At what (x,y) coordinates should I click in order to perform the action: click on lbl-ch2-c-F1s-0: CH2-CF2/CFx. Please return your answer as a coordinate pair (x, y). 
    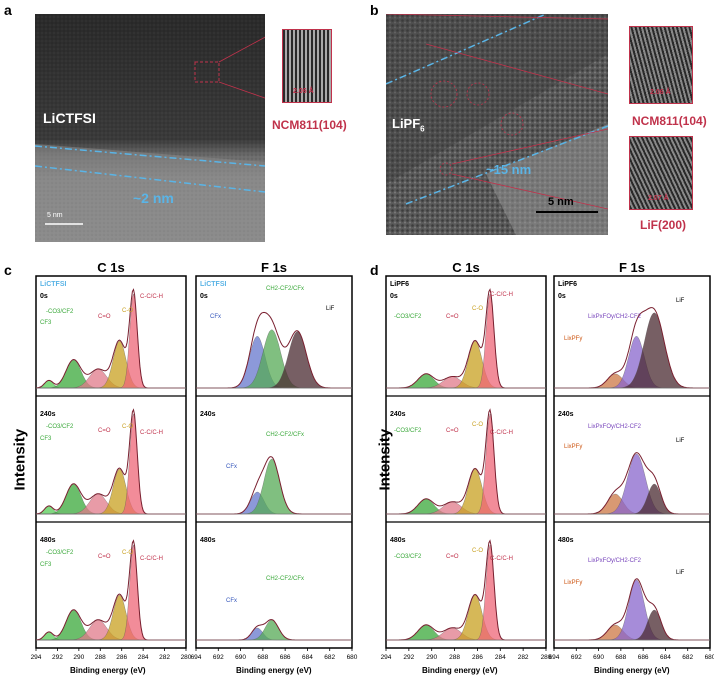
    Looking at the image, I should click on (285, 289).